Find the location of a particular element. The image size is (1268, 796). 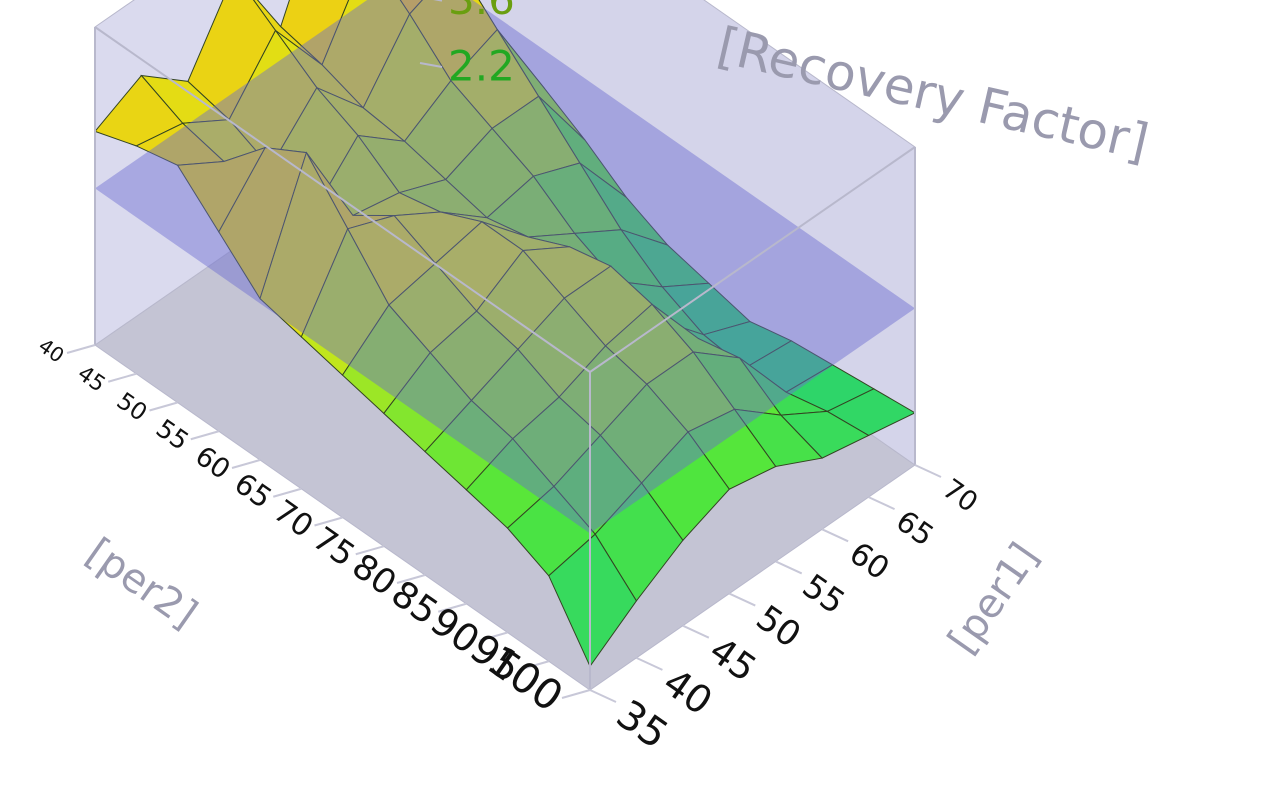

x-tick-label: 45 is located at coordinates (733, 659).